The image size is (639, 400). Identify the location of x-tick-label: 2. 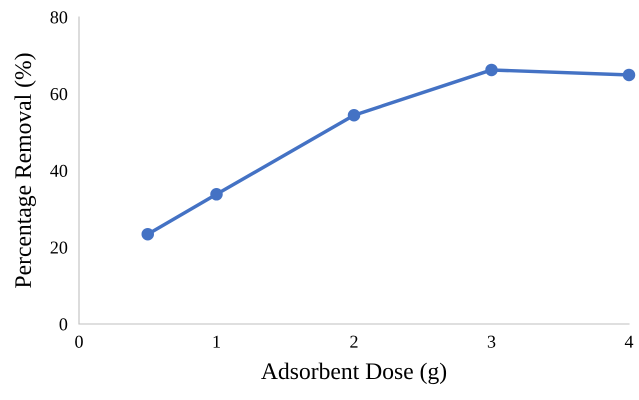
(354, 342).